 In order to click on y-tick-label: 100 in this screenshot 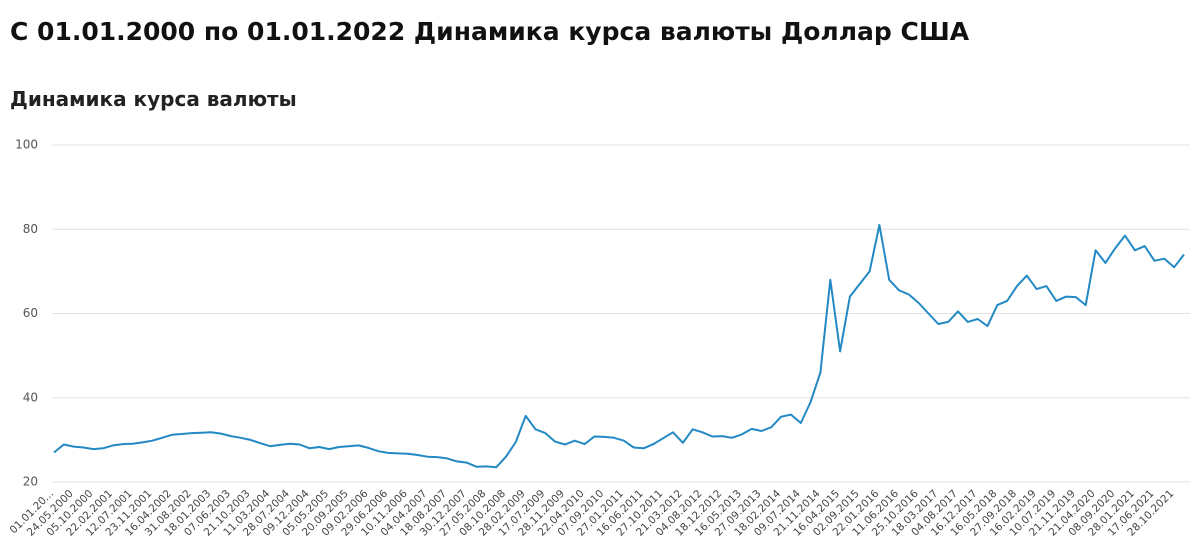, I will do `click(26, 145)`.